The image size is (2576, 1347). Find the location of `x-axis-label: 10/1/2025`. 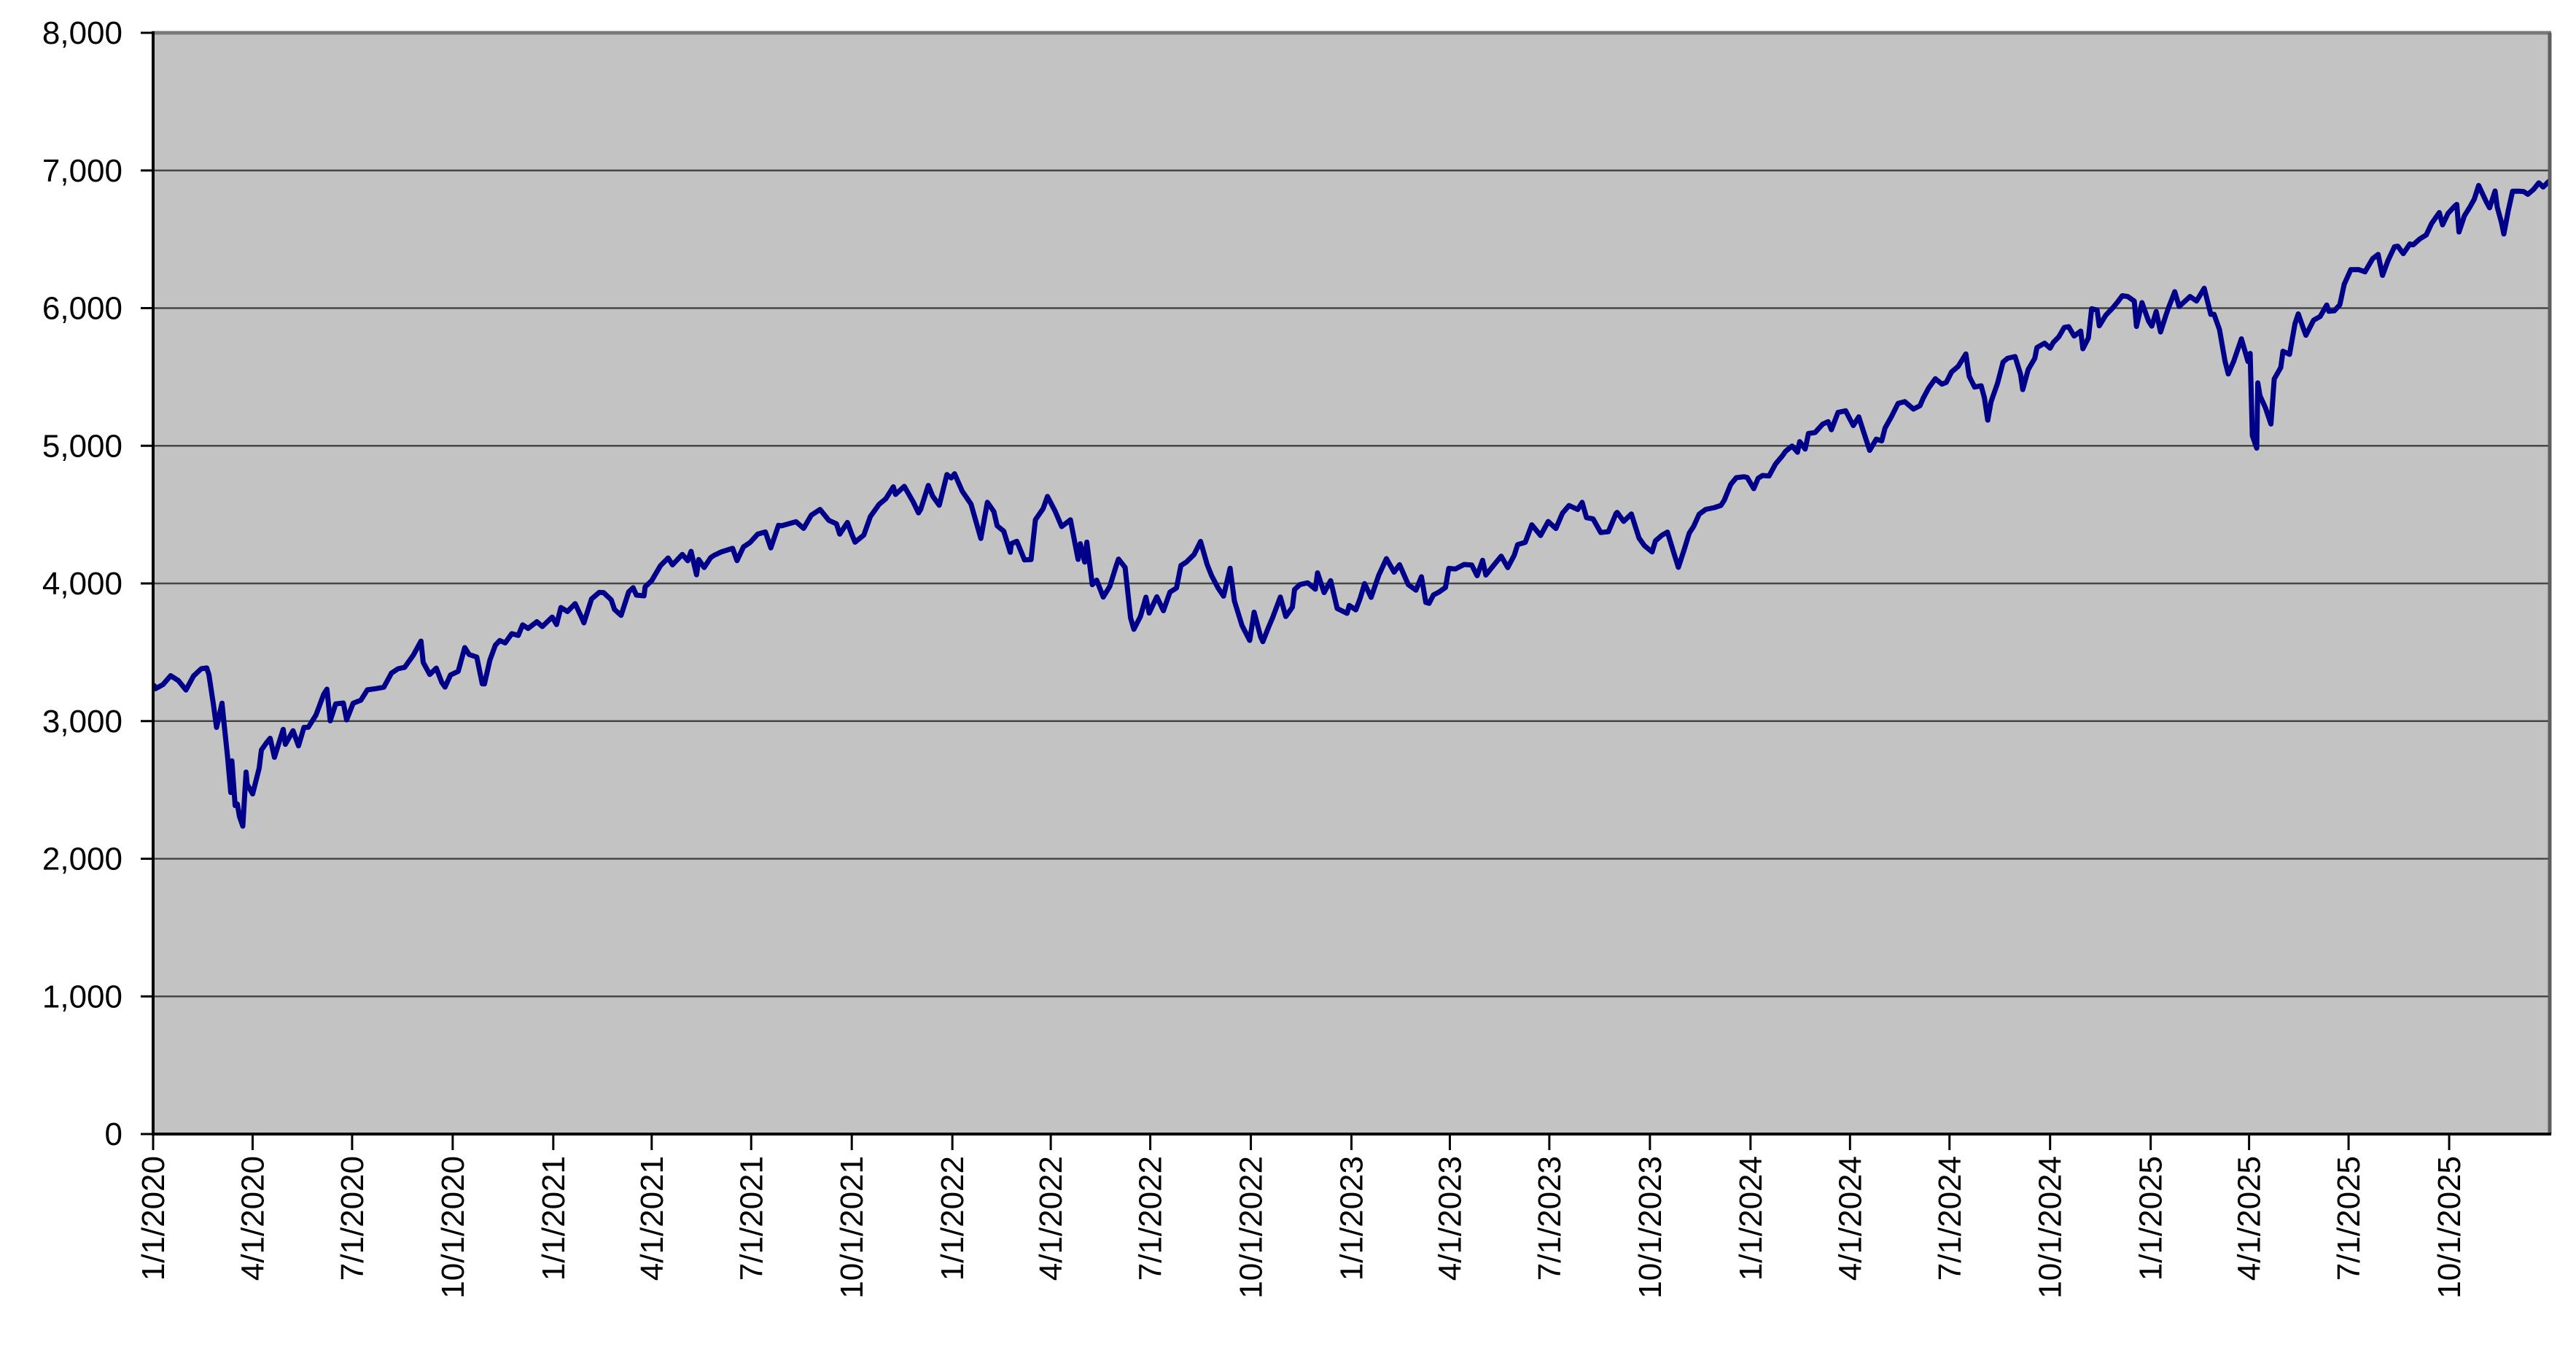

x-axis-label: 10/1/2025 is located at coordinates (2449, 1227).